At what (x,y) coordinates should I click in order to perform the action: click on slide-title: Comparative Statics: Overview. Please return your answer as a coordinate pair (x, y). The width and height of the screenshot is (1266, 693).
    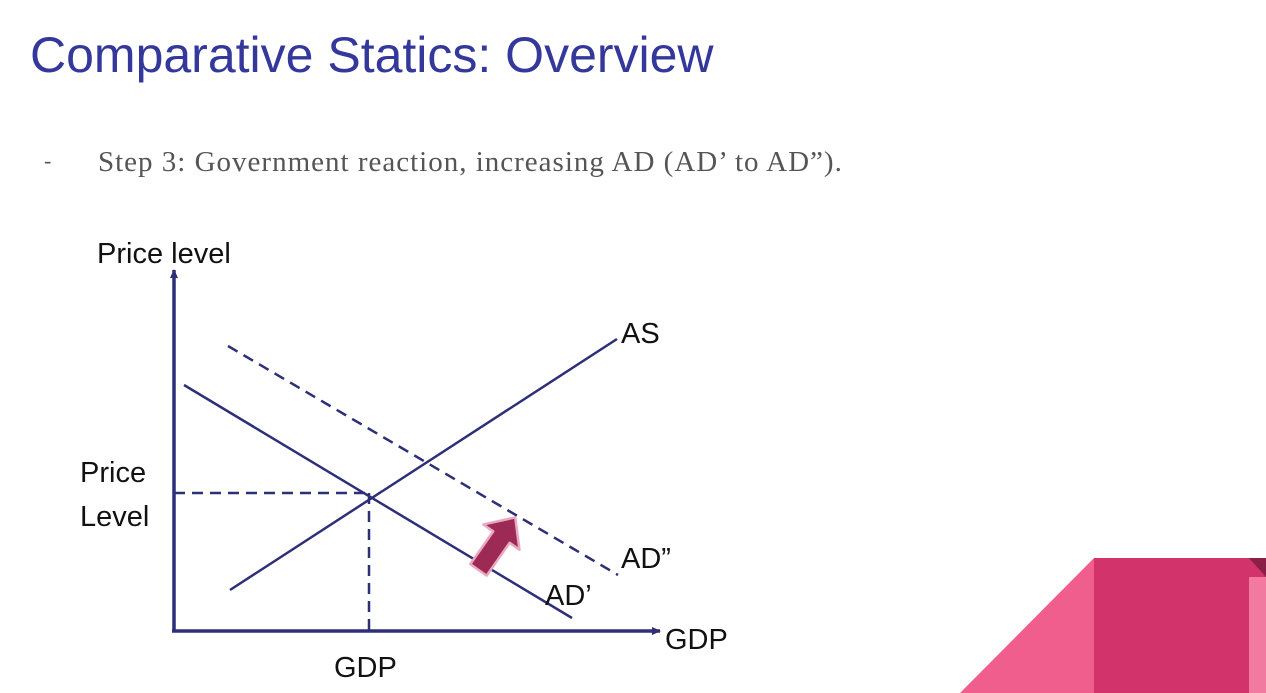
    Looking at the image, I should click on (372, 55).